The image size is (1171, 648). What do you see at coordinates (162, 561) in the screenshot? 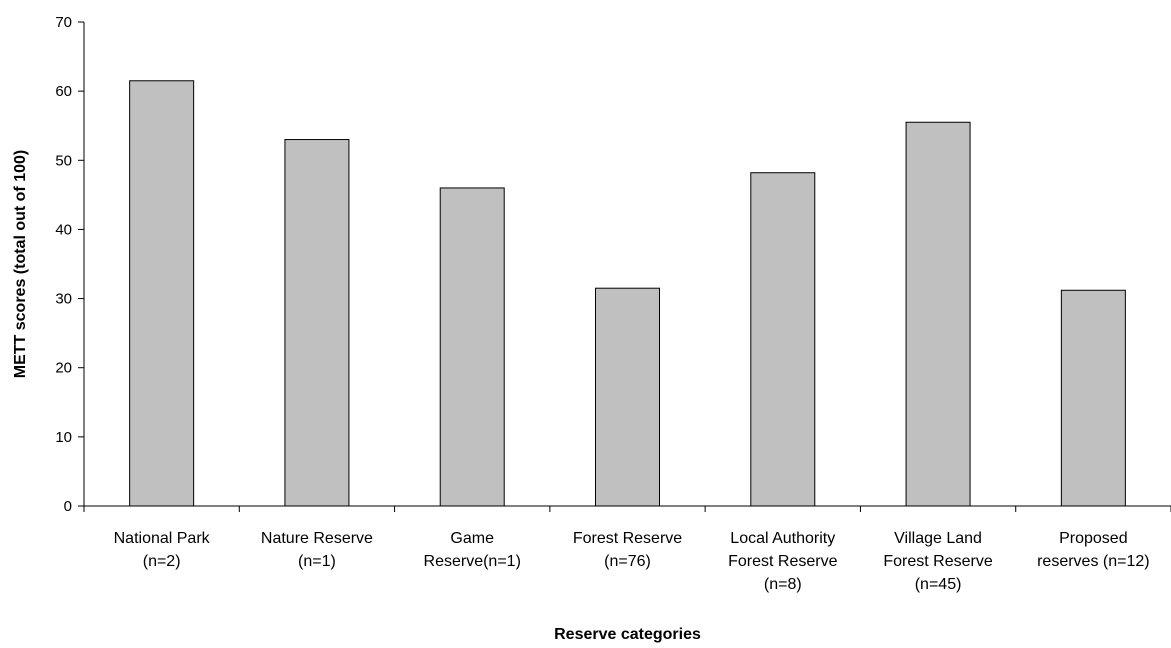
I see `x-tick-label-line: (n=2)` at bounding box center [162, 561].